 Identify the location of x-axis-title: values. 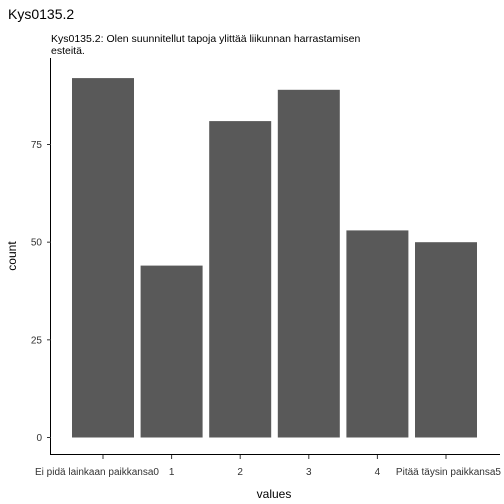
(274, 494).